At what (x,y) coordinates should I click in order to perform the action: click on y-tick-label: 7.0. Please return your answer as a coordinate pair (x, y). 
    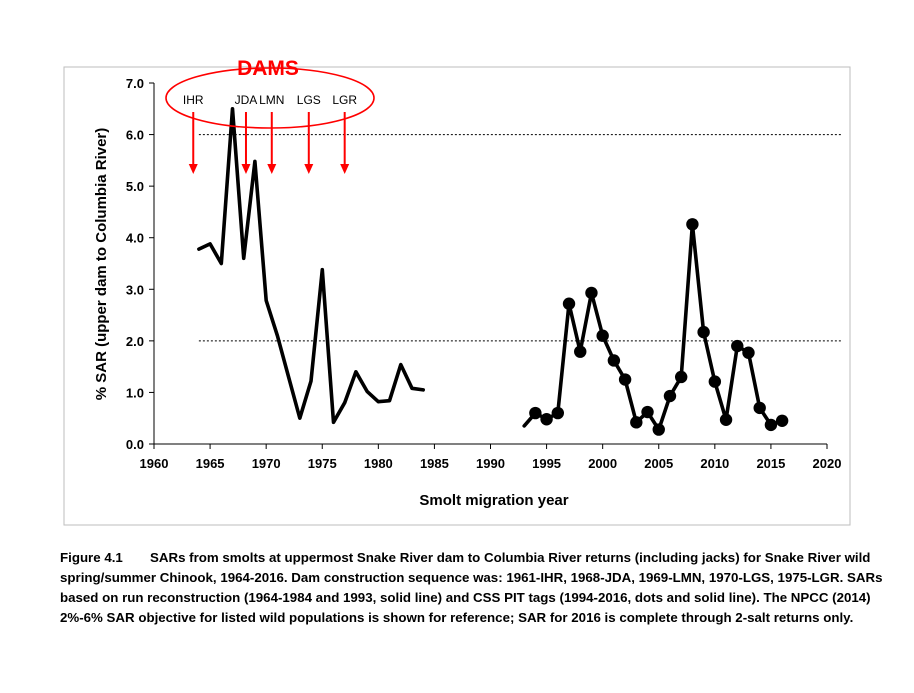
    Looking at the image, I should click on (135, 83).